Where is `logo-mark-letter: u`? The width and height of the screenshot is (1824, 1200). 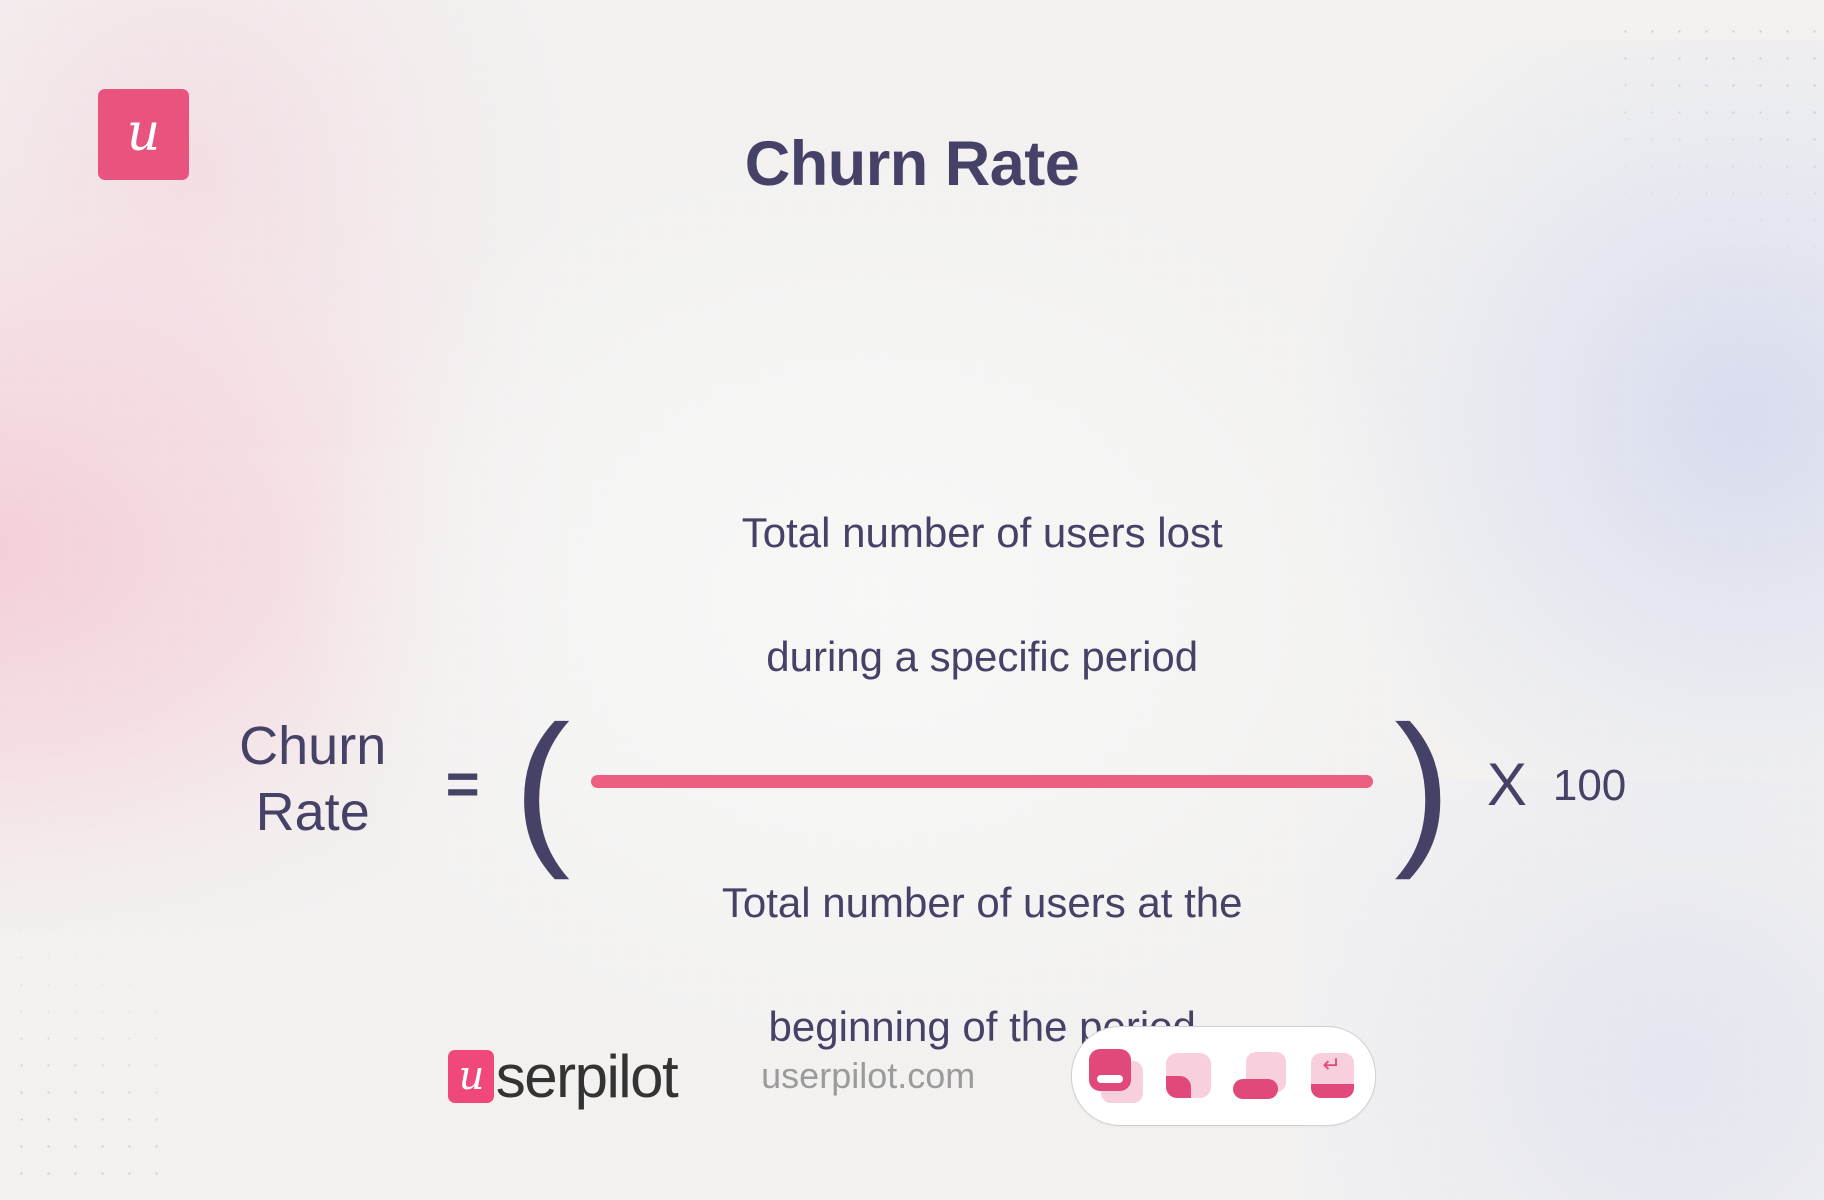
logo-mark-letter: u is located at coordinates (143, 132).